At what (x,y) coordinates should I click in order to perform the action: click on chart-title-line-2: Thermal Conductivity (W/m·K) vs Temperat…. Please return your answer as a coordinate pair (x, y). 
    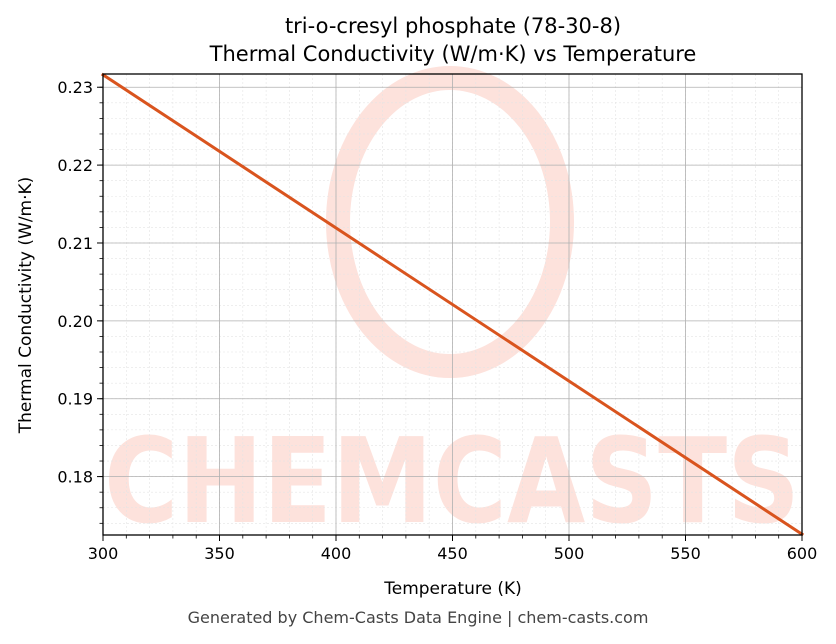
    Looking at the image, I should click on (453, 54).